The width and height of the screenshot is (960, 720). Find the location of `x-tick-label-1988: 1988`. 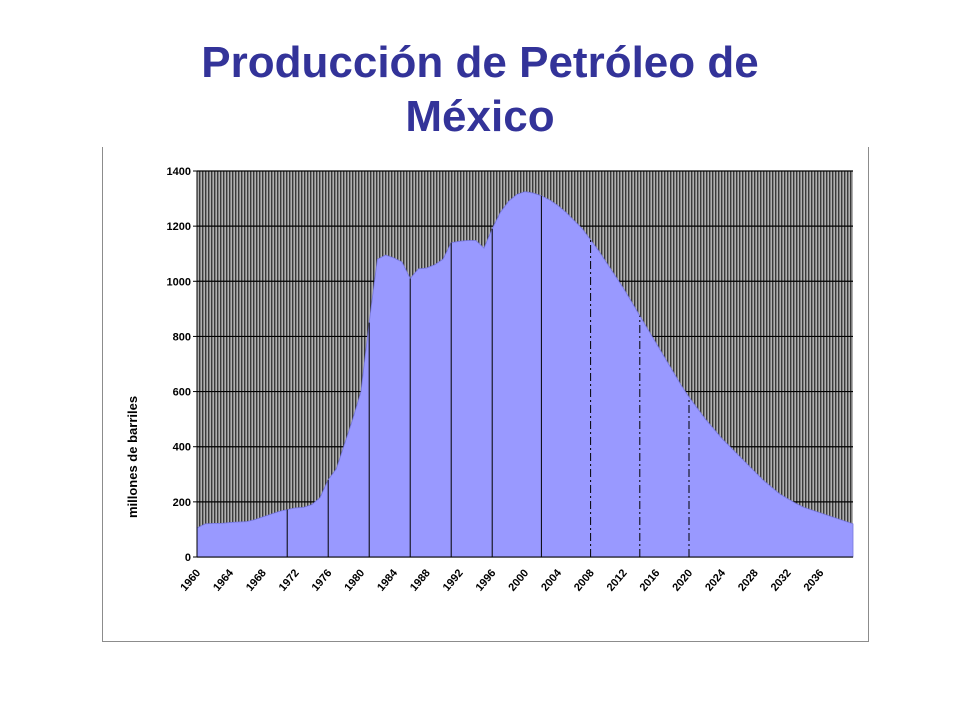

x-tick-label-1988: 1988 is located at coordinates (420, 580).